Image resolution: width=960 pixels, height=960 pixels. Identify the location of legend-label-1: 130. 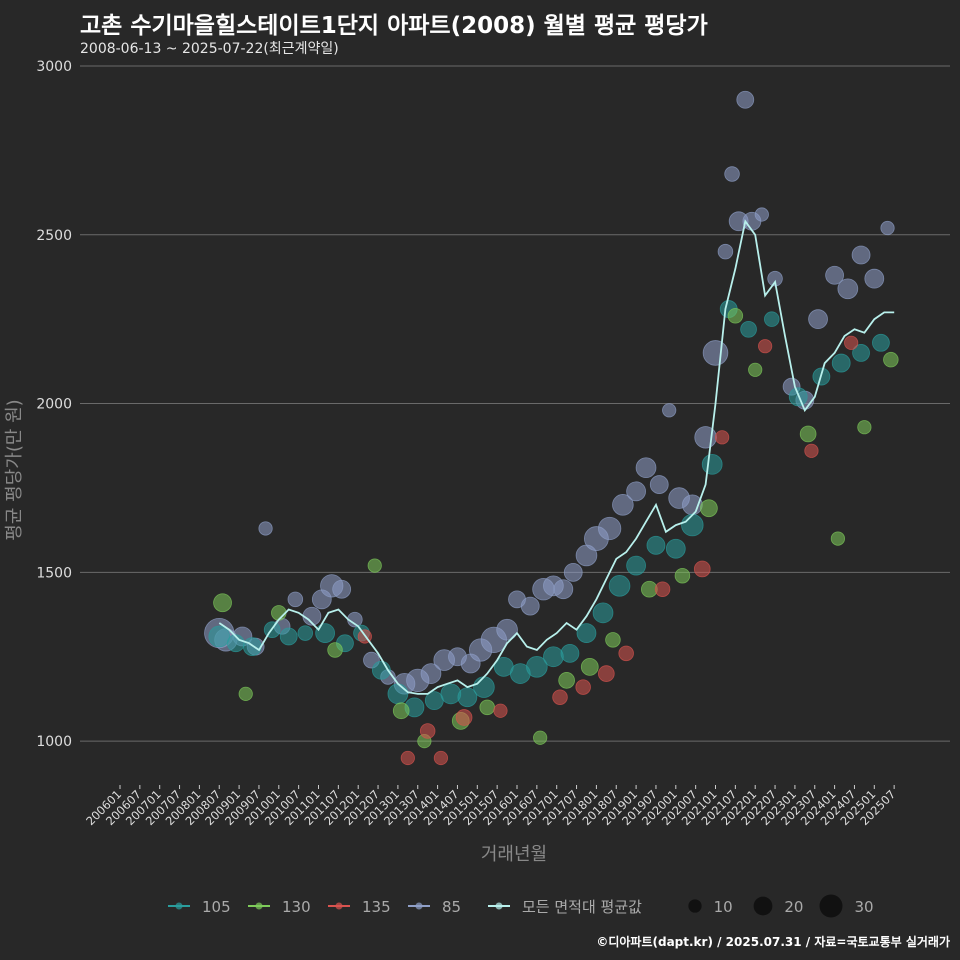
(296, 907).